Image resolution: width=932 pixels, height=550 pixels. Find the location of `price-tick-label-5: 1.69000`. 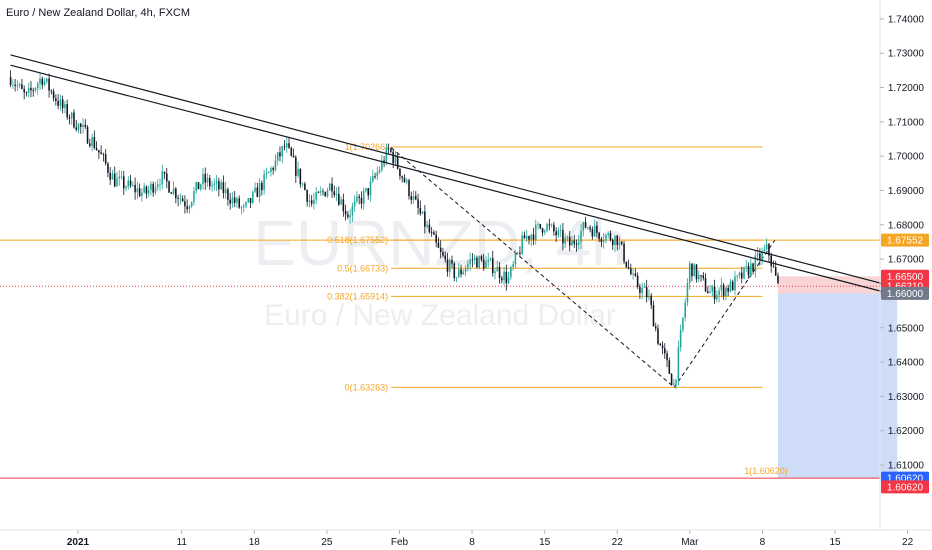

price-tick-label-5: 1.69000 is located at coordinates (906, 191).